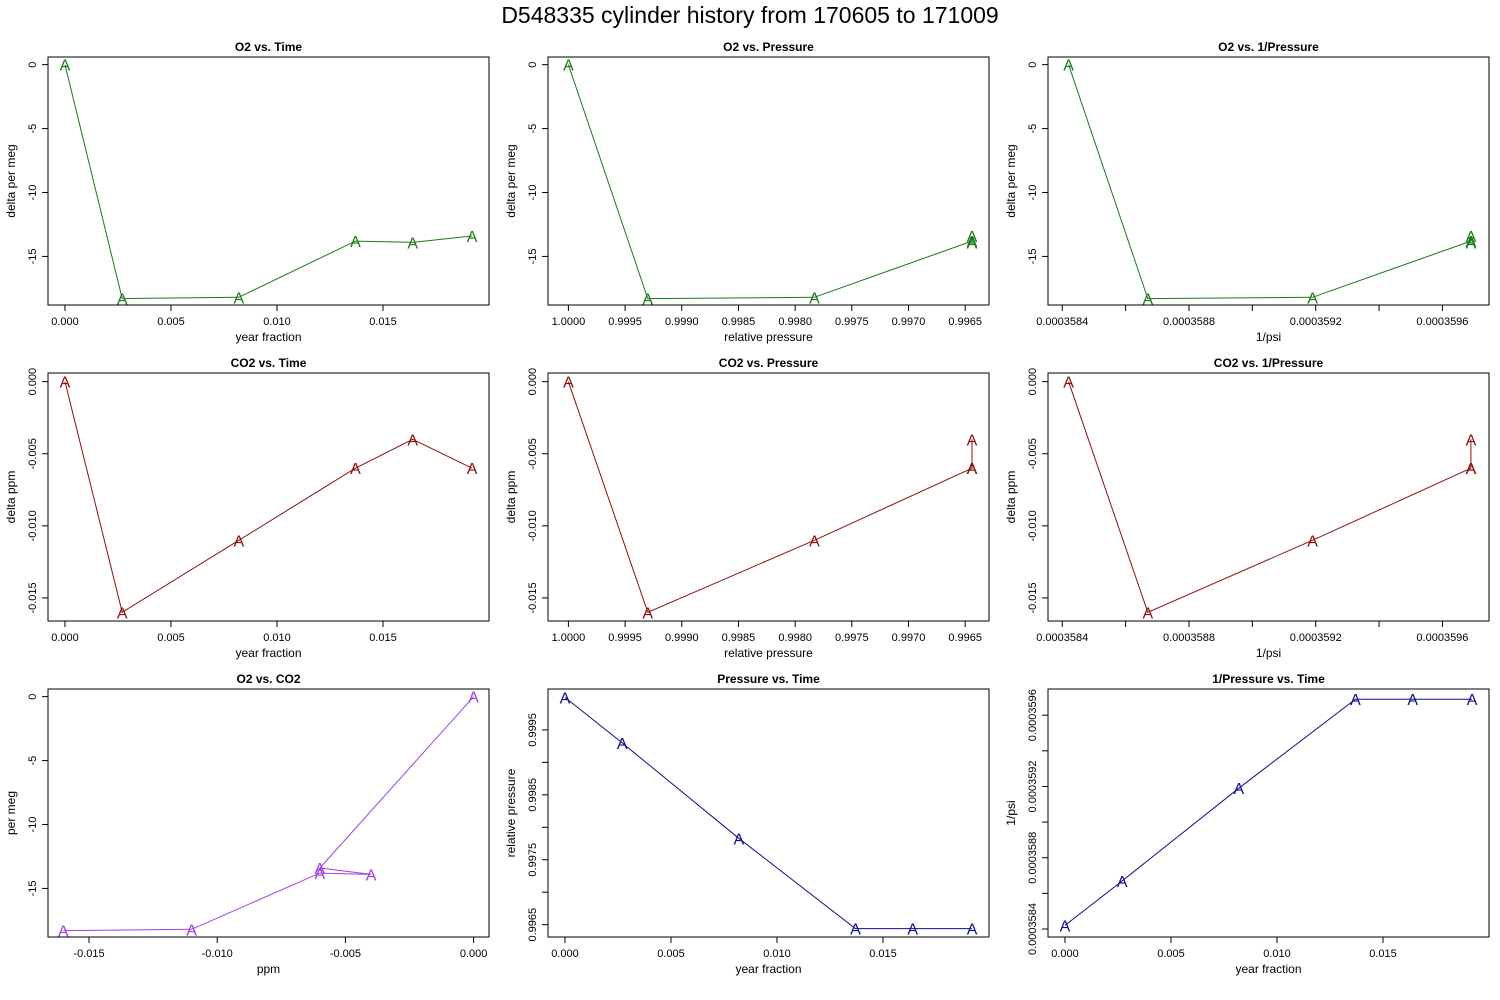 This screenshot has height=1000, width=1500. I want to click on x-tick-label: -0.010, so click(217, 954).